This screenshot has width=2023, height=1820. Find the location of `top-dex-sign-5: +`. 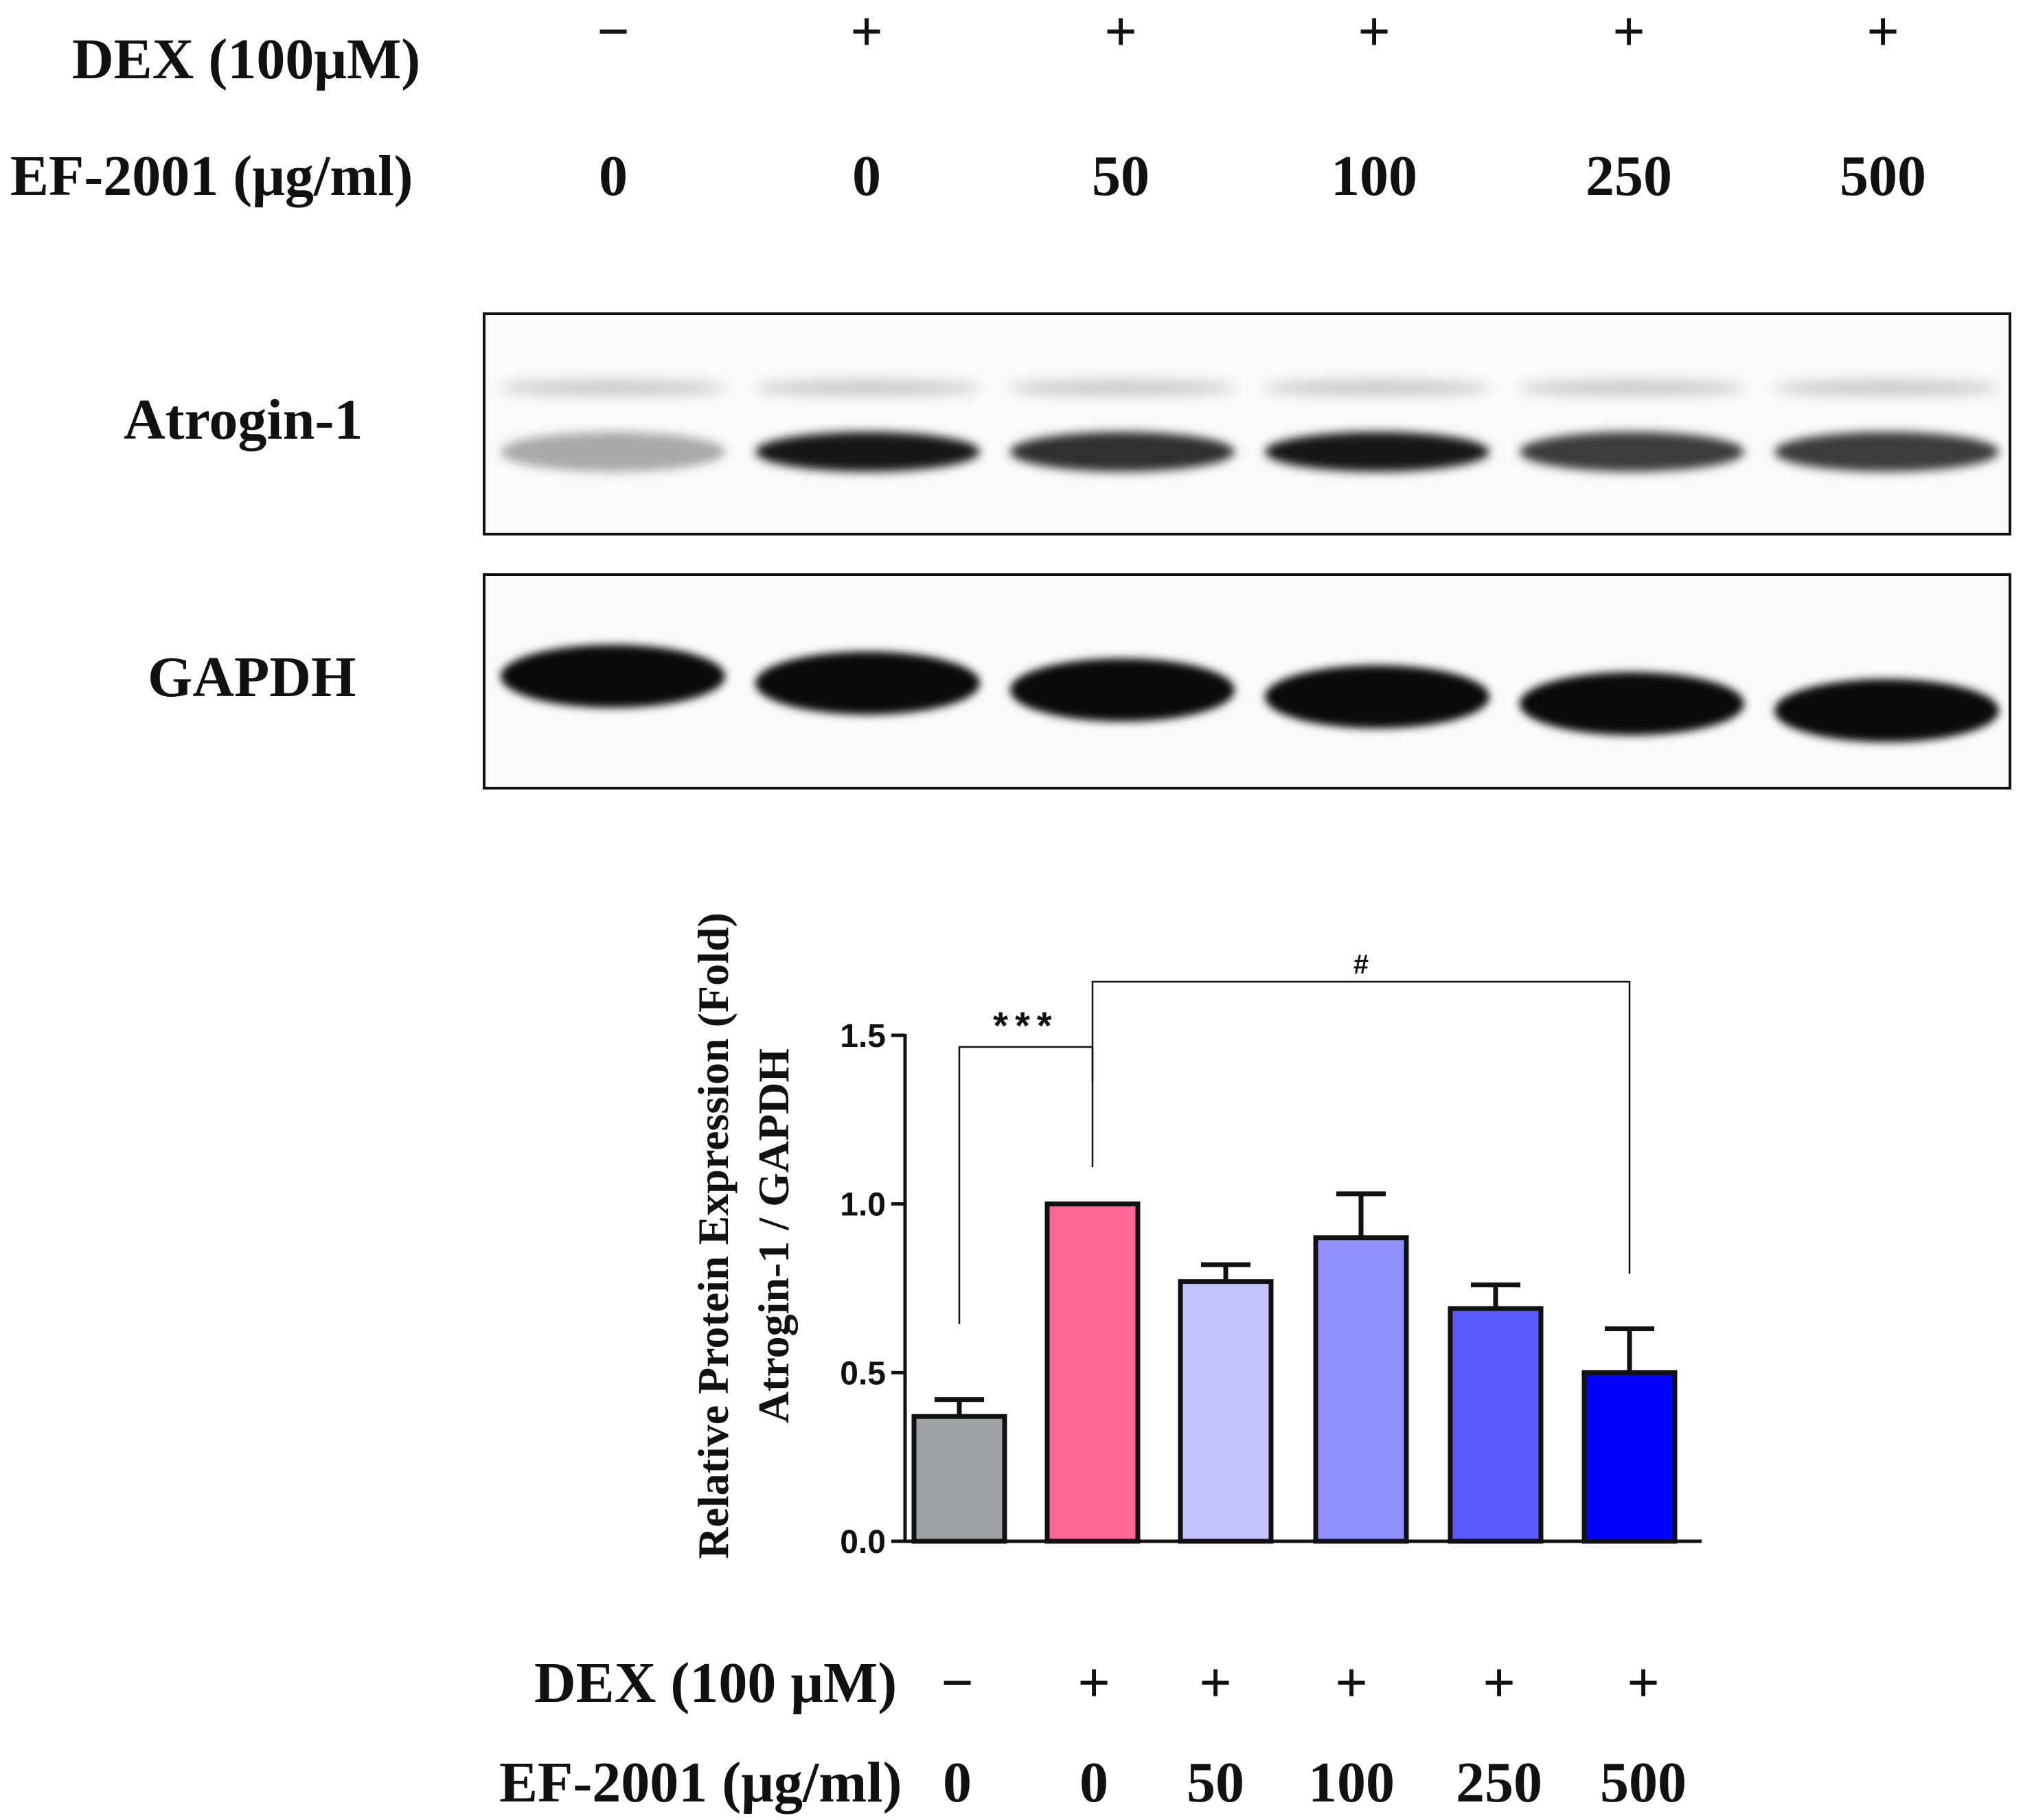

top-dex-sign-5: + is located at coordinates (1883, 32).